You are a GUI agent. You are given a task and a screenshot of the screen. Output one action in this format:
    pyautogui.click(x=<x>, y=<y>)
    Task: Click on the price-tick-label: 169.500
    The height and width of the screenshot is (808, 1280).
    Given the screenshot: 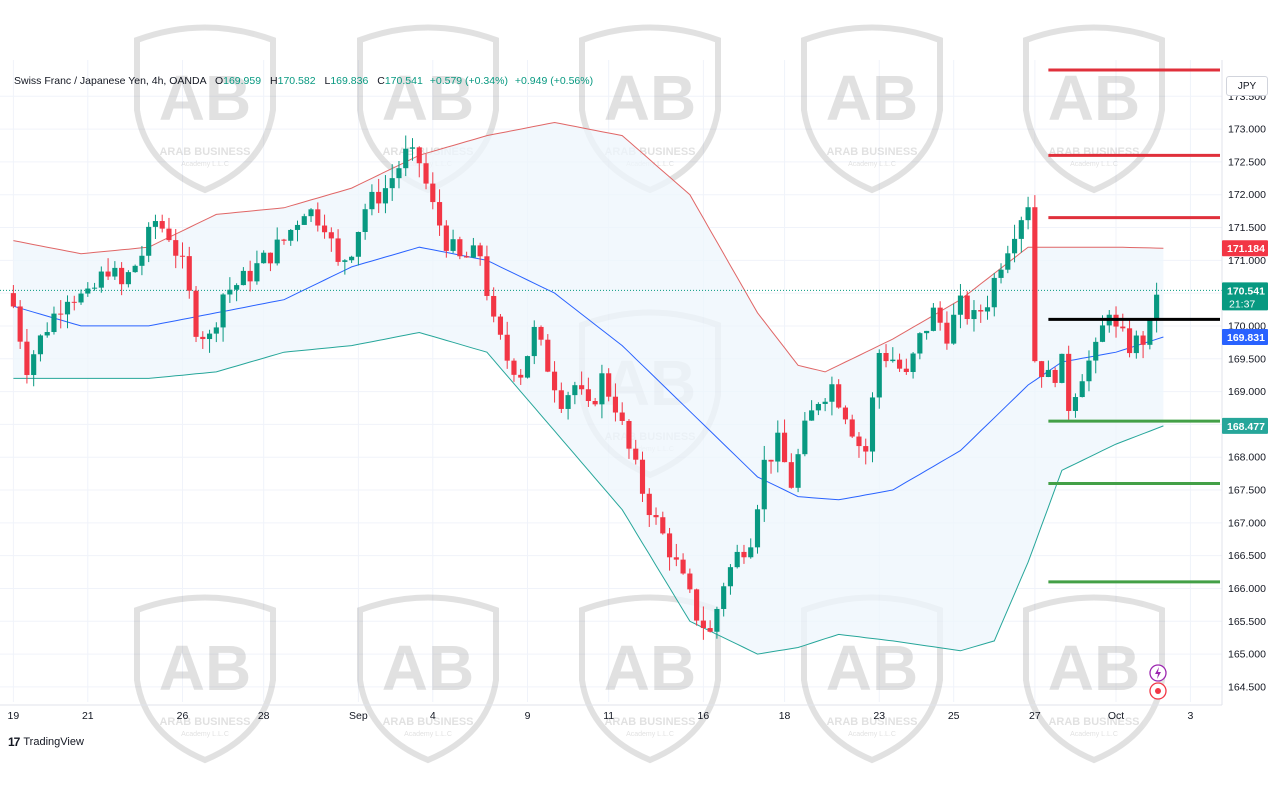 What is the action you would take?
    pyautogui.click(x=1247, y=359)
    